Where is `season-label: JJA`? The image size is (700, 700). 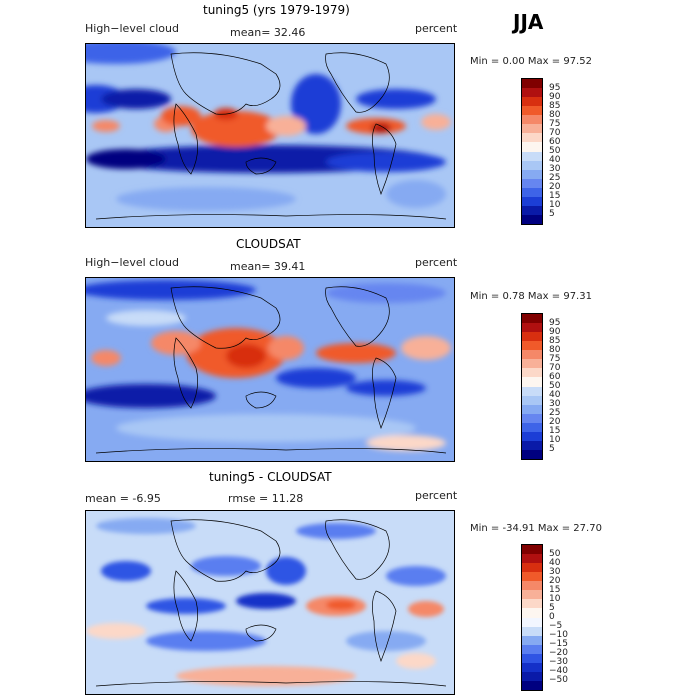 season-label: JJA is located at coordinates (528, 22).